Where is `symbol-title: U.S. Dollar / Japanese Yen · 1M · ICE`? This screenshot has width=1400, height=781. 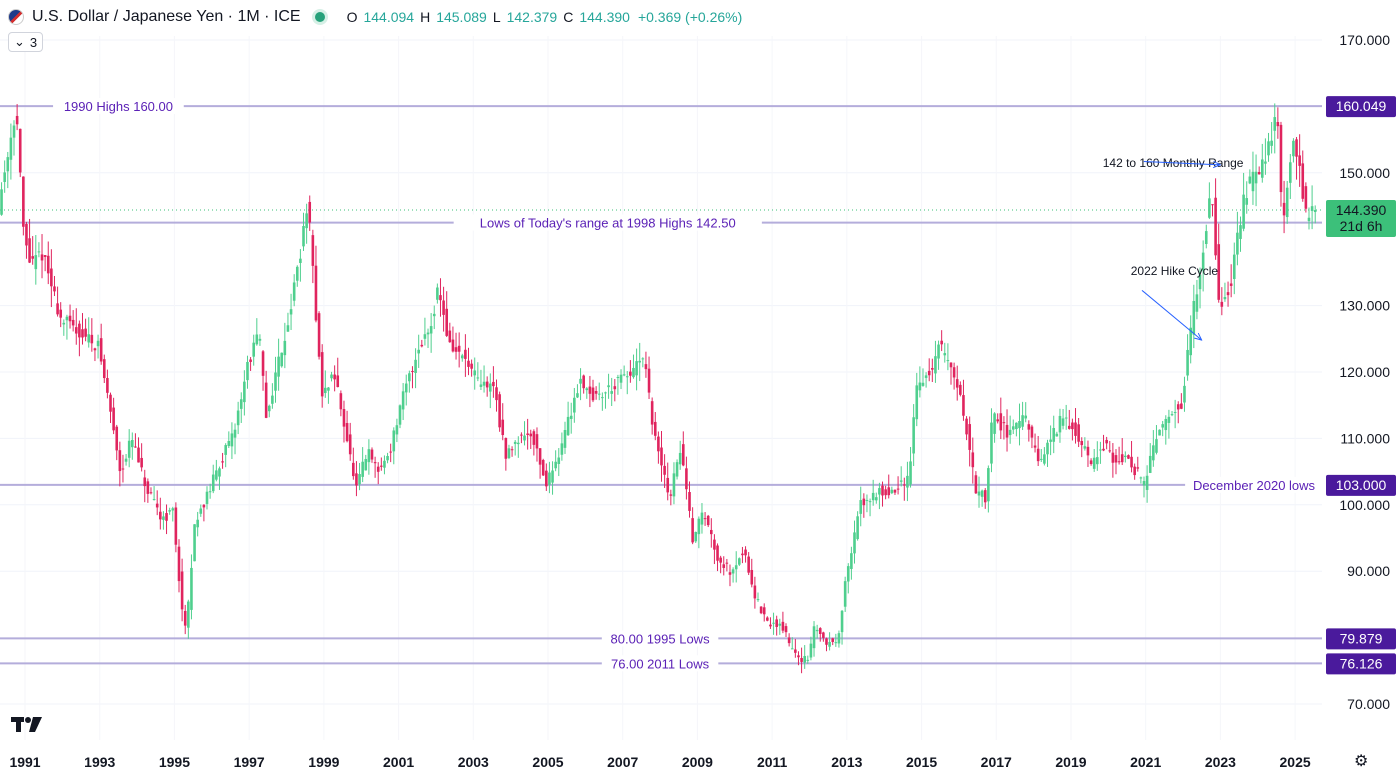
symbol-title: U.S. Dollar / Japanese Yen · 1M · ICE is located at coordinates (166, 16).